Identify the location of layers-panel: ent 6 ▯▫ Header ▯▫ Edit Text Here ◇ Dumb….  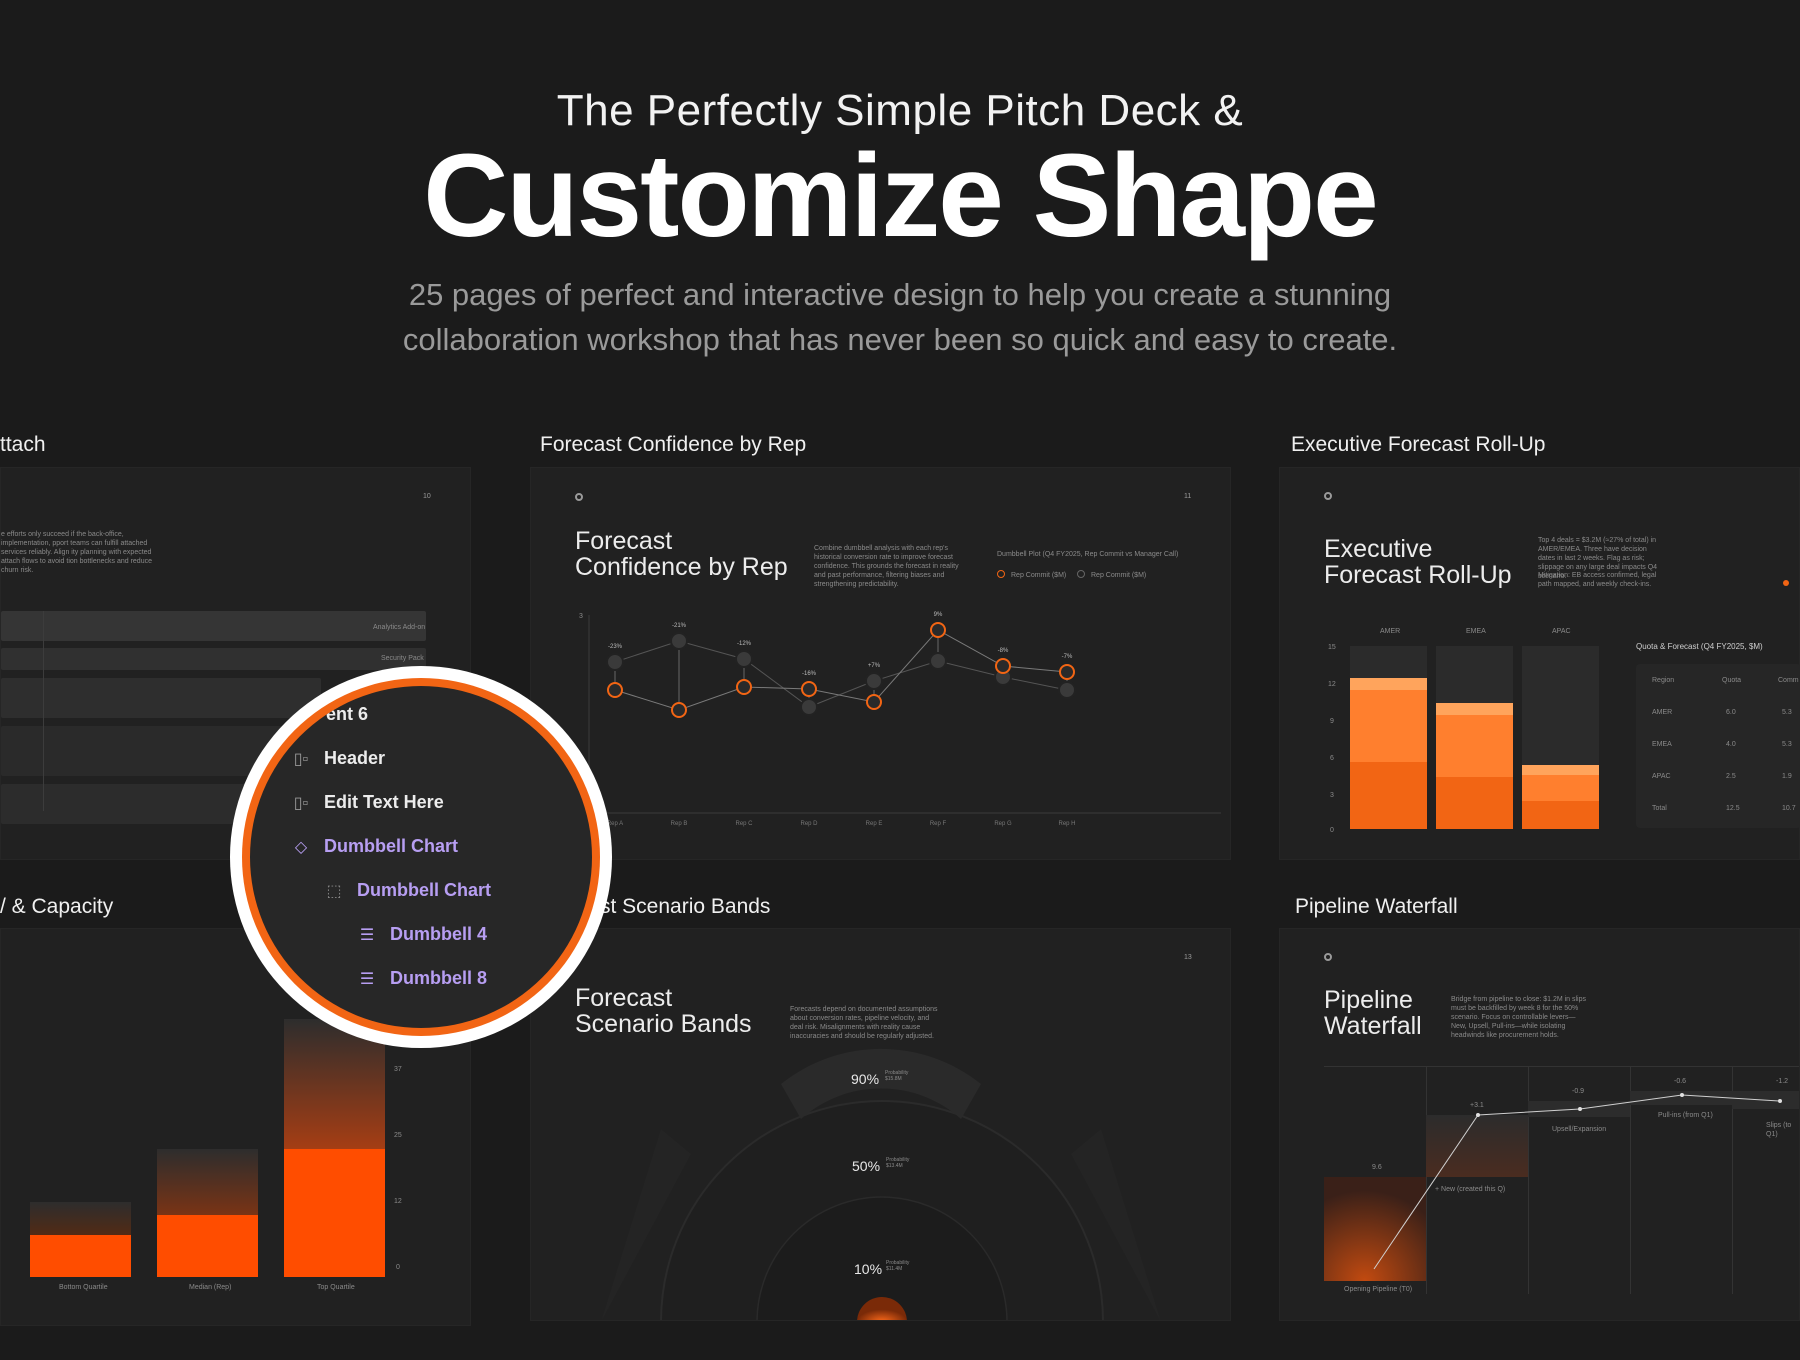
(421, 857).